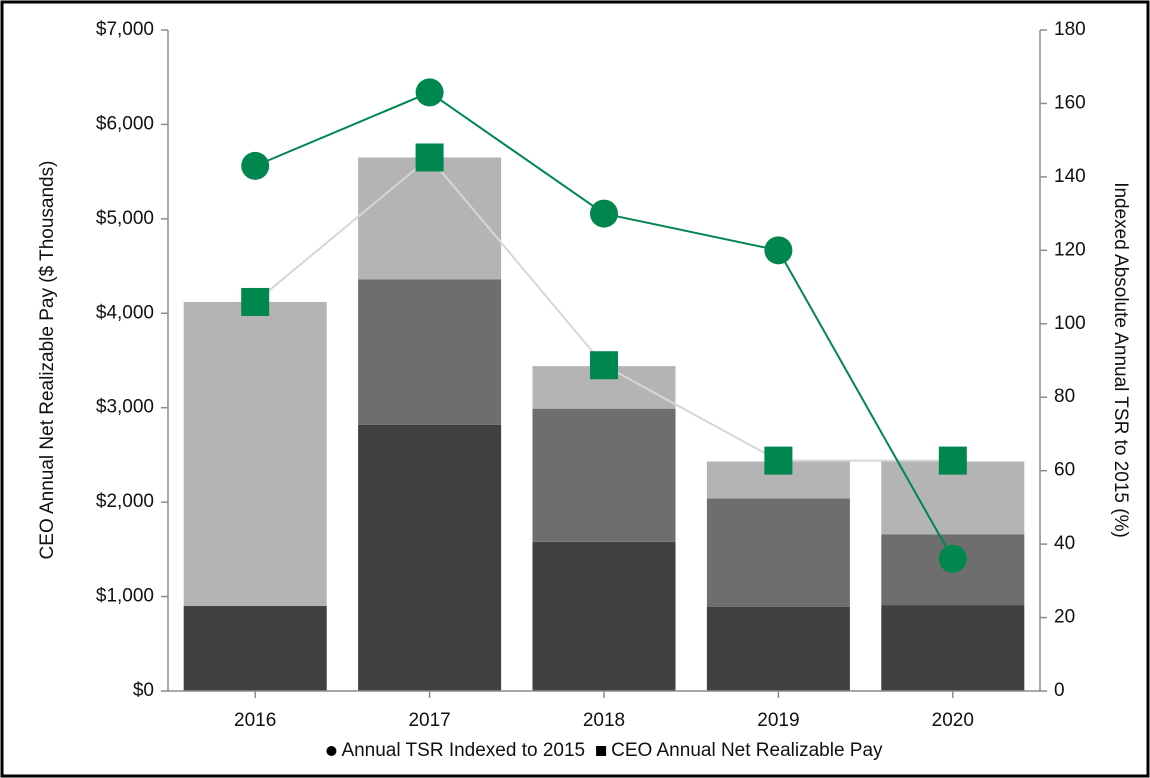 The image size is (1150, 778). Describe the element at coordinates (1070, 249) in the screenshot. I see `y2-tick-label: 120` at that location.